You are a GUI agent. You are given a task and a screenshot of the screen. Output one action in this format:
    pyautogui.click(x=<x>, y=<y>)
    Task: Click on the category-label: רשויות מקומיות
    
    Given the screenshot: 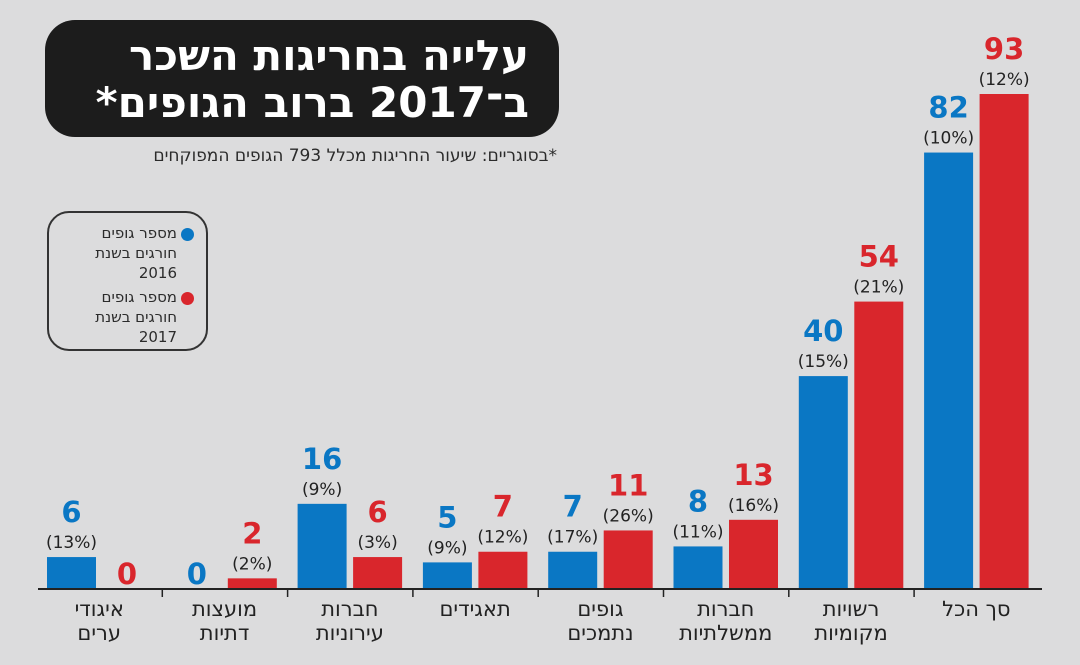 What is the action you would take?
    pyautogui.click(x=851, y=621)
    